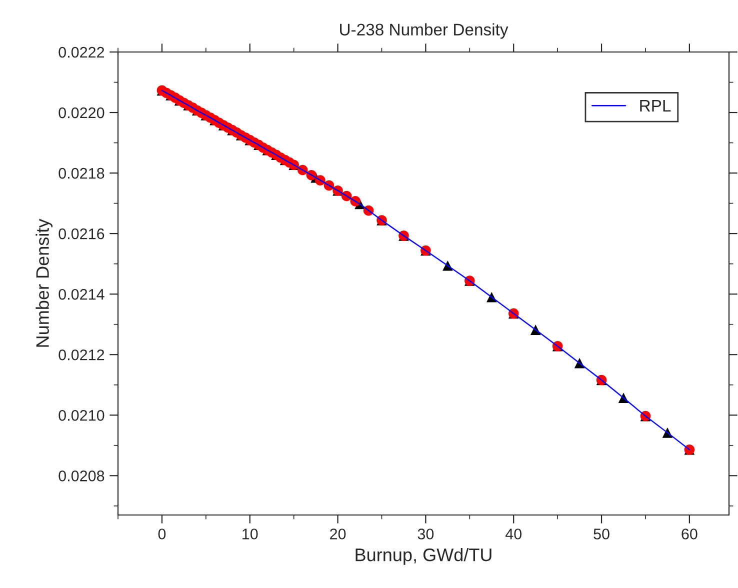  What do you see at coordinates (162, 534) in the screenshot?
I see `x-tick-label: 0` at bounding box center [162, 534].